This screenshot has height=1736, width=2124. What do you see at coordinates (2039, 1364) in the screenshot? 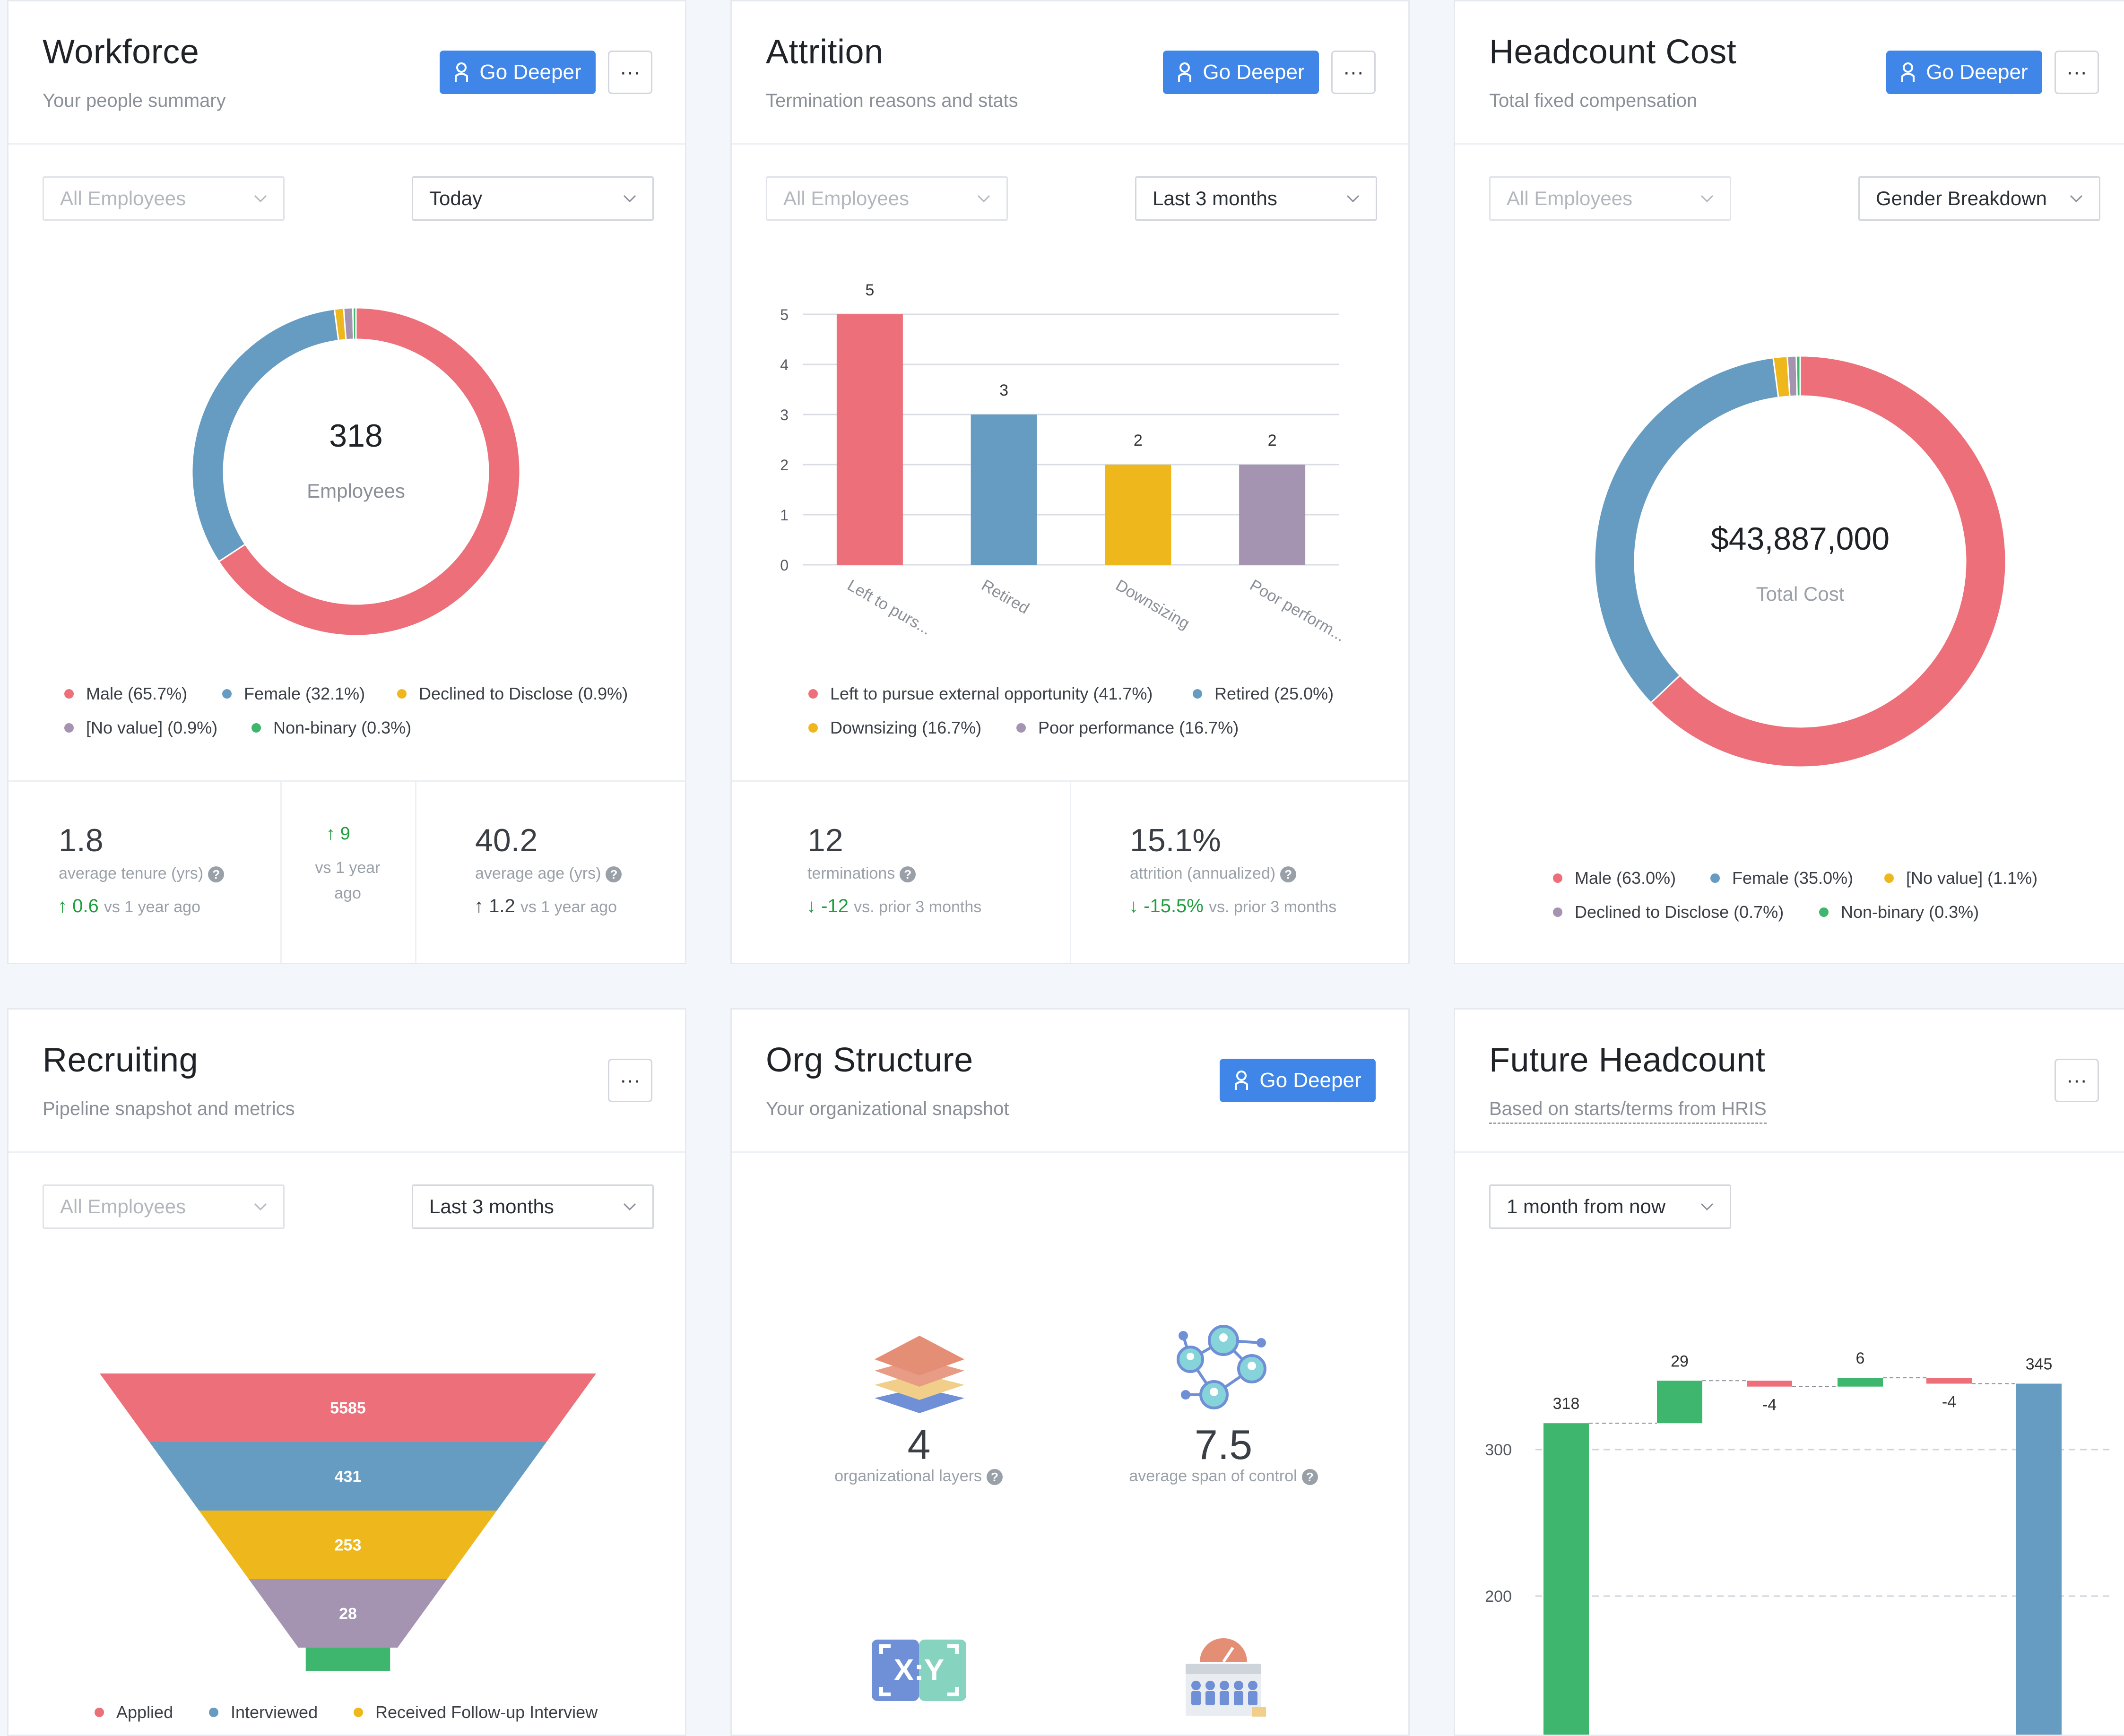
I see `data-label: 345` at bounding box center [2039, 1364].